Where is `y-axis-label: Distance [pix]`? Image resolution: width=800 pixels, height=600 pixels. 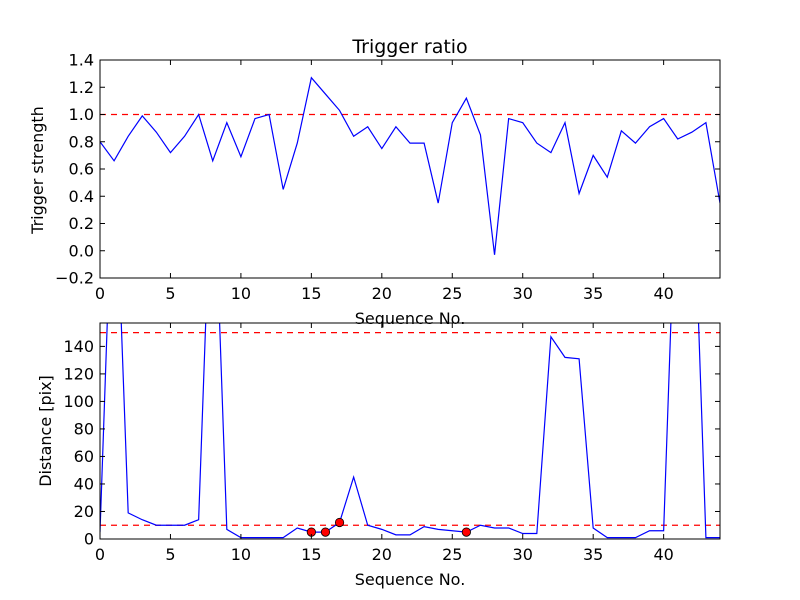 y-axis-label: Distance [pix] is located at coordinates (45, 431).